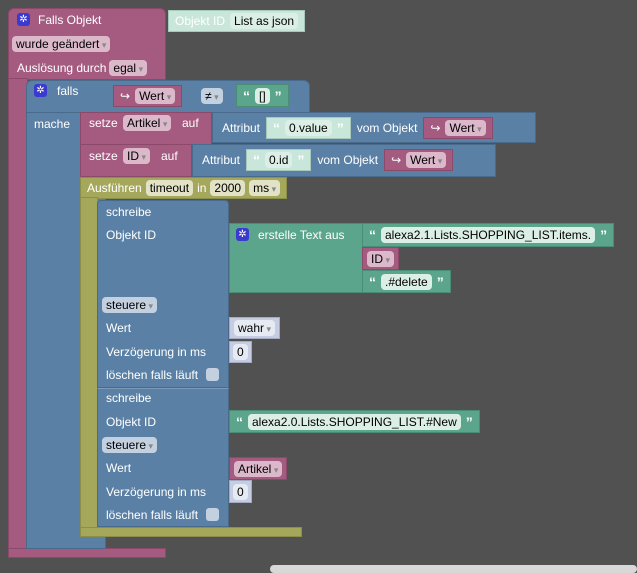  Describe the element at coordinates (453, 569) in the screenshot. I see `horizontal-scrollbar` at that location.